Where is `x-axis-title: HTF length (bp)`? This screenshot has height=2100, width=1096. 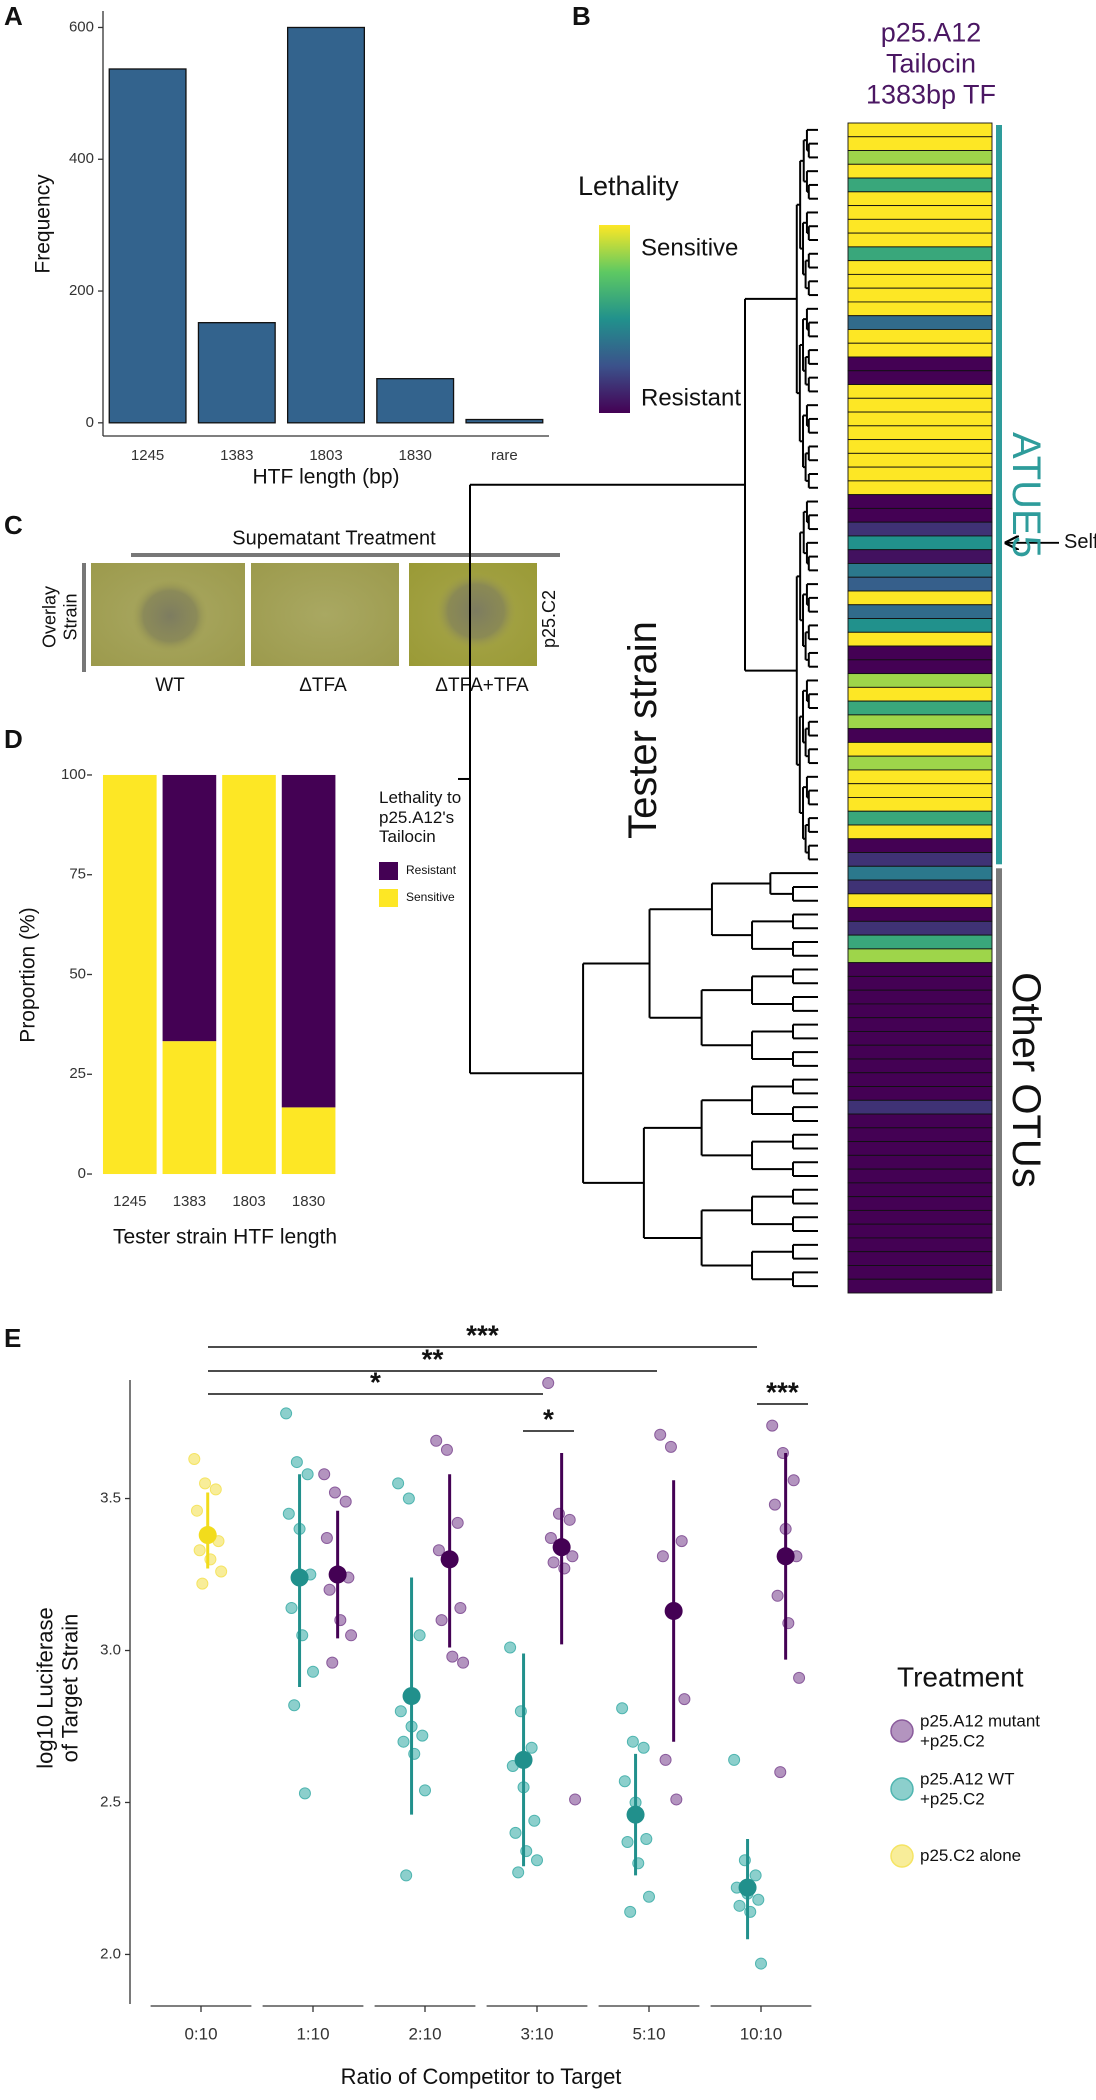
x-axis-title: HTF length (bp) is located at coordinates (325, 477).